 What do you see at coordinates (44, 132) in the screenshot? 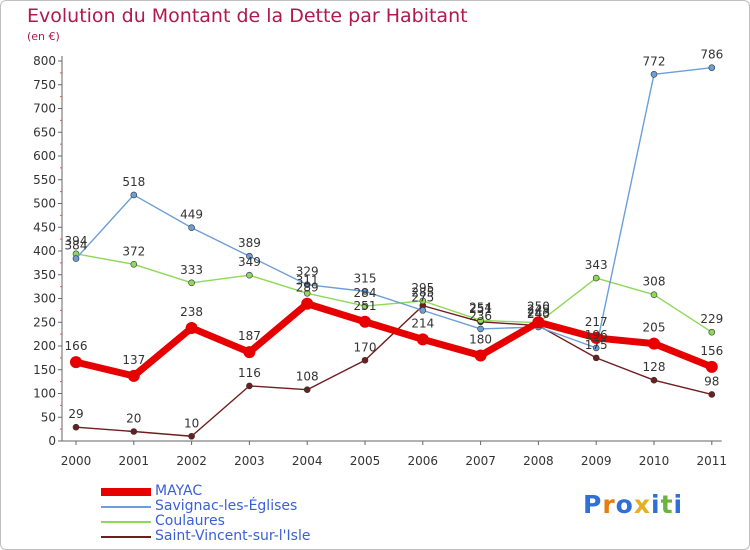
I see `y-tick-label: 650` at bounding box center [44, 132].